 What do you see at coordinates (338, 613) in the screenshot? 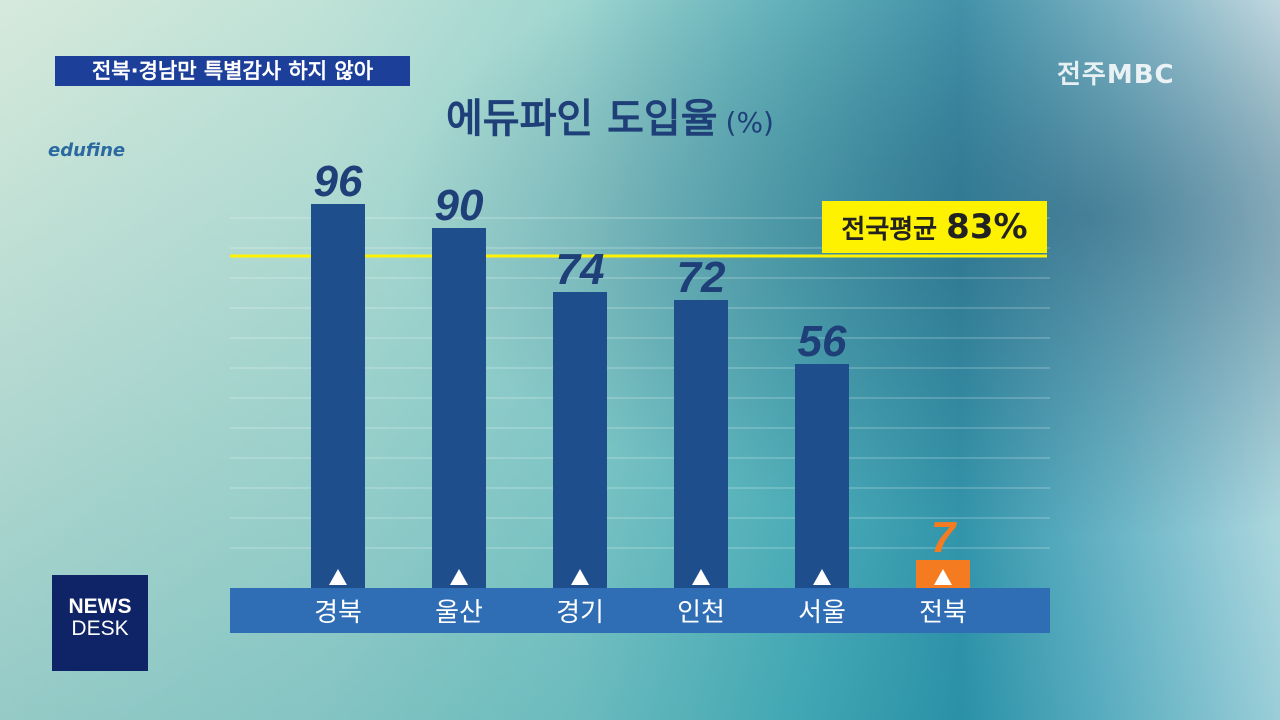
I see `category-label: 경북` at bounding box center [338, 613].